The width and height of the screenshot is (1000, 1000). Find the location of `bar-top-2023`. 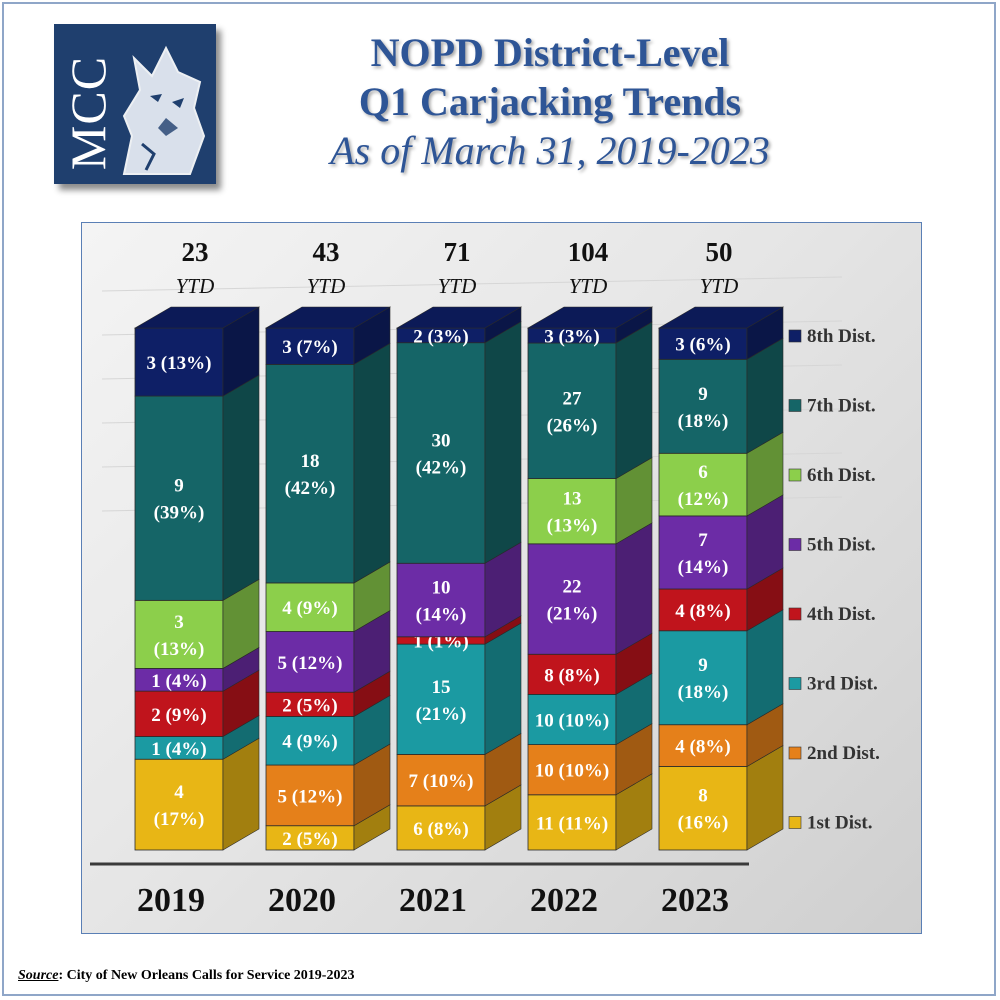

bar-top-2023 is located at coordinates (721, 317).